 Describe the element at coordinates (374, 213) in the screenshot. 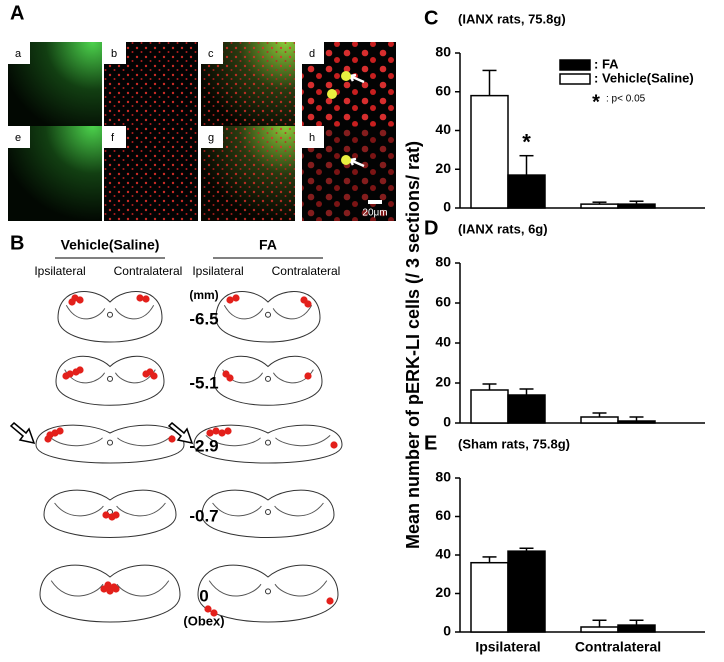

I see `scale-bar-label: 20μm` at that location.